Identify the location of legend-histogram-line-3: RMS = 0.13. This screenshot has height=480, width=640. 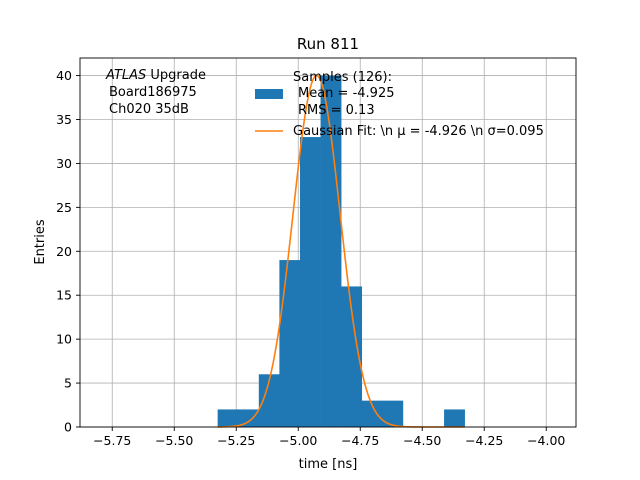
(336, 110).